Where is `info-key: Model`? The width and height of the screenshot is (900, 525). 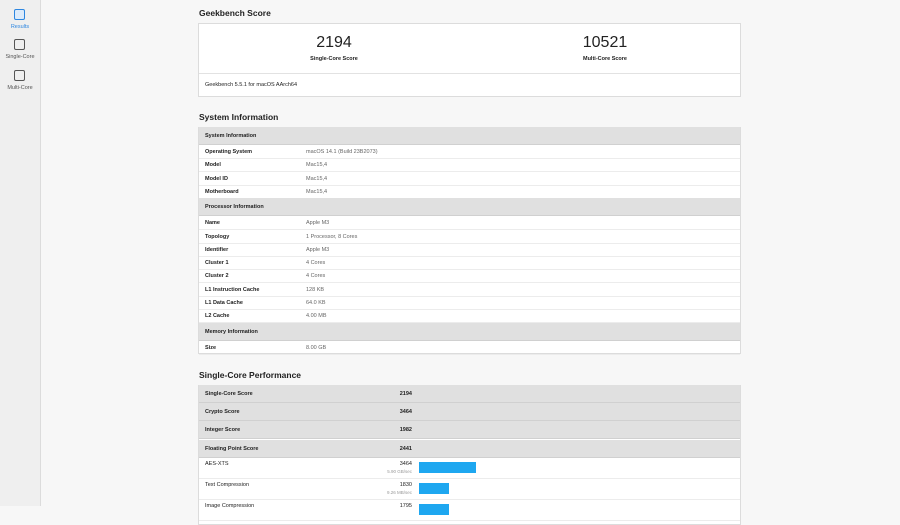 info-key: Model is located at coordinates (213, 165).